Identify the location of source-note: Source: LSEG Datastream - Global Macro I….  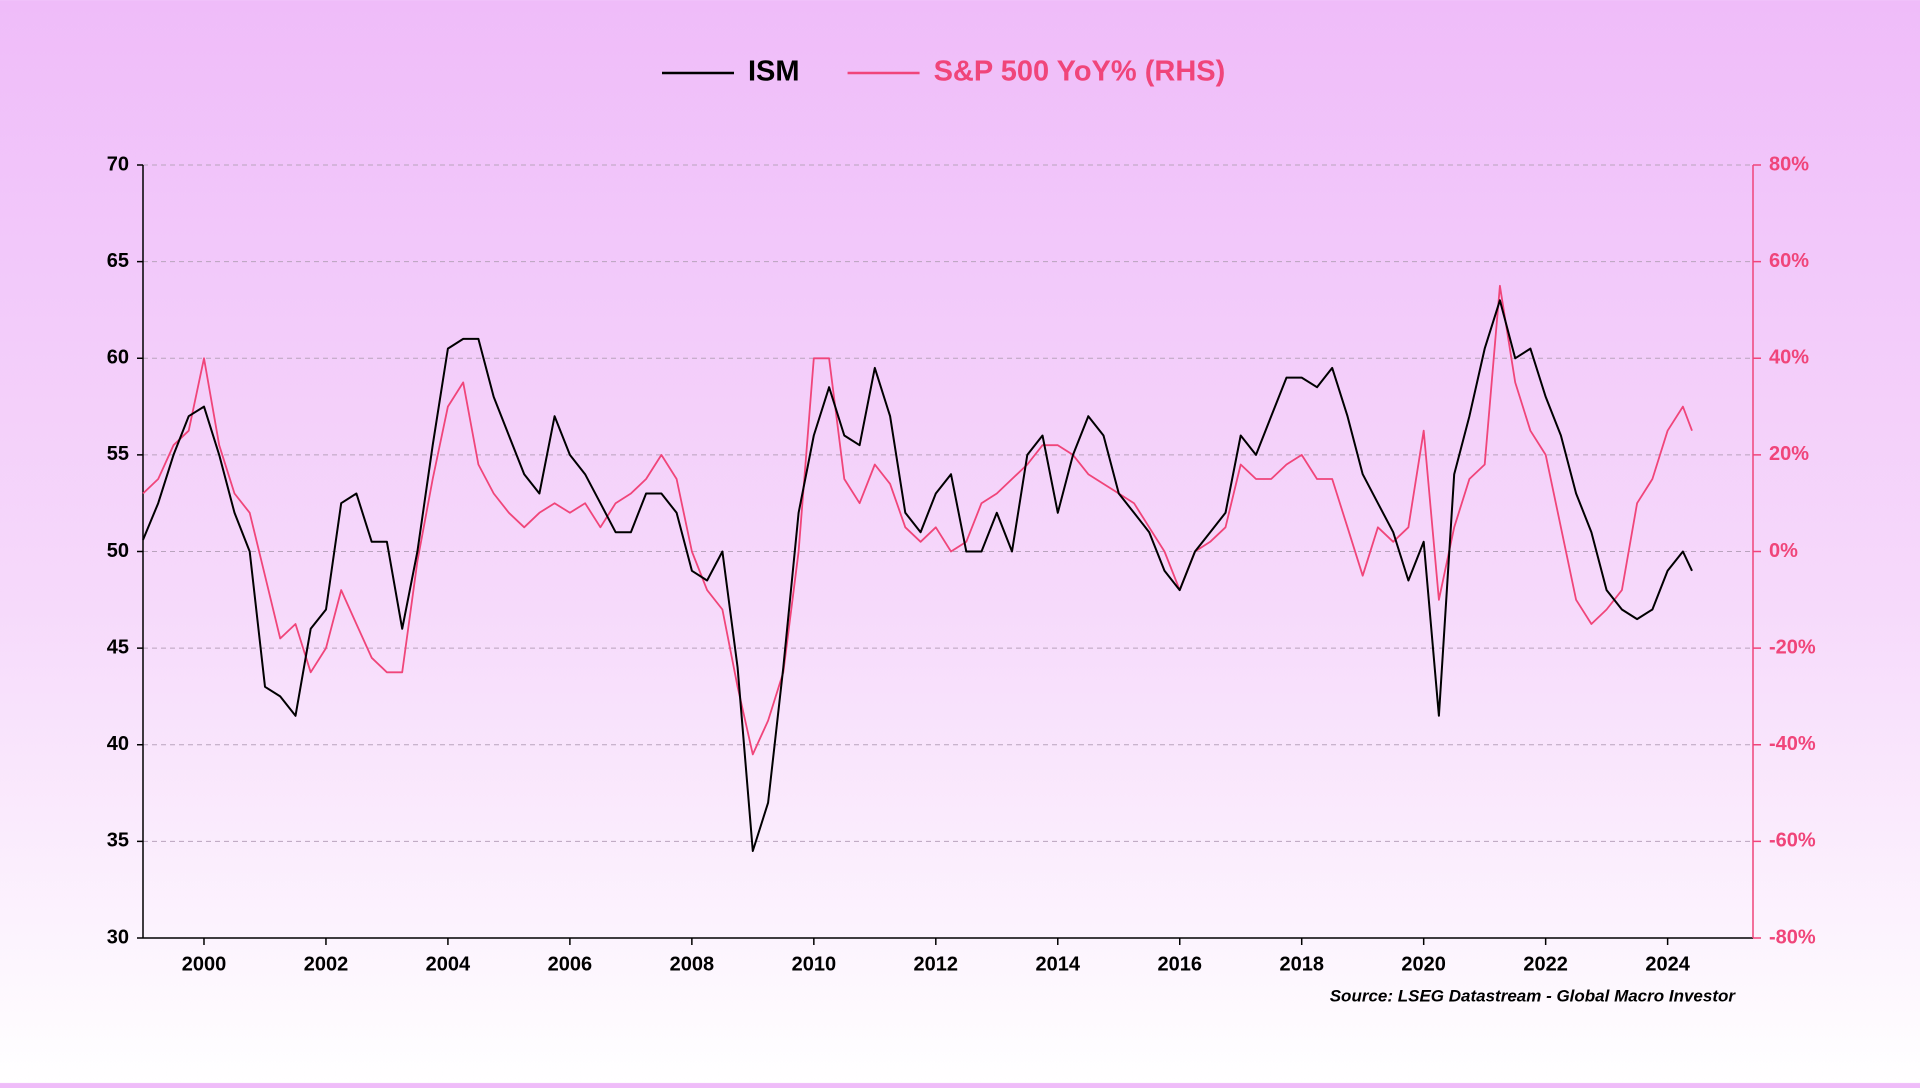
(1533, 995).